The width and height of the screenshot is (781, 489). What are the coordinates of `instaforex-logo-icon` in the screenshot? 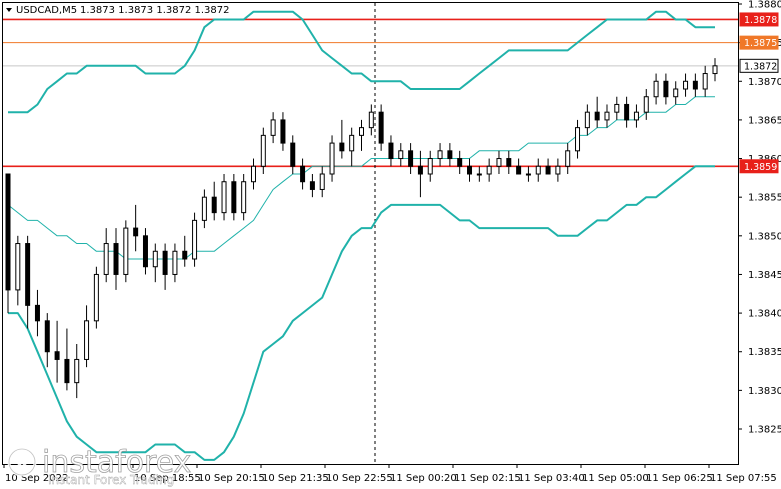 It's located at (22, 462).